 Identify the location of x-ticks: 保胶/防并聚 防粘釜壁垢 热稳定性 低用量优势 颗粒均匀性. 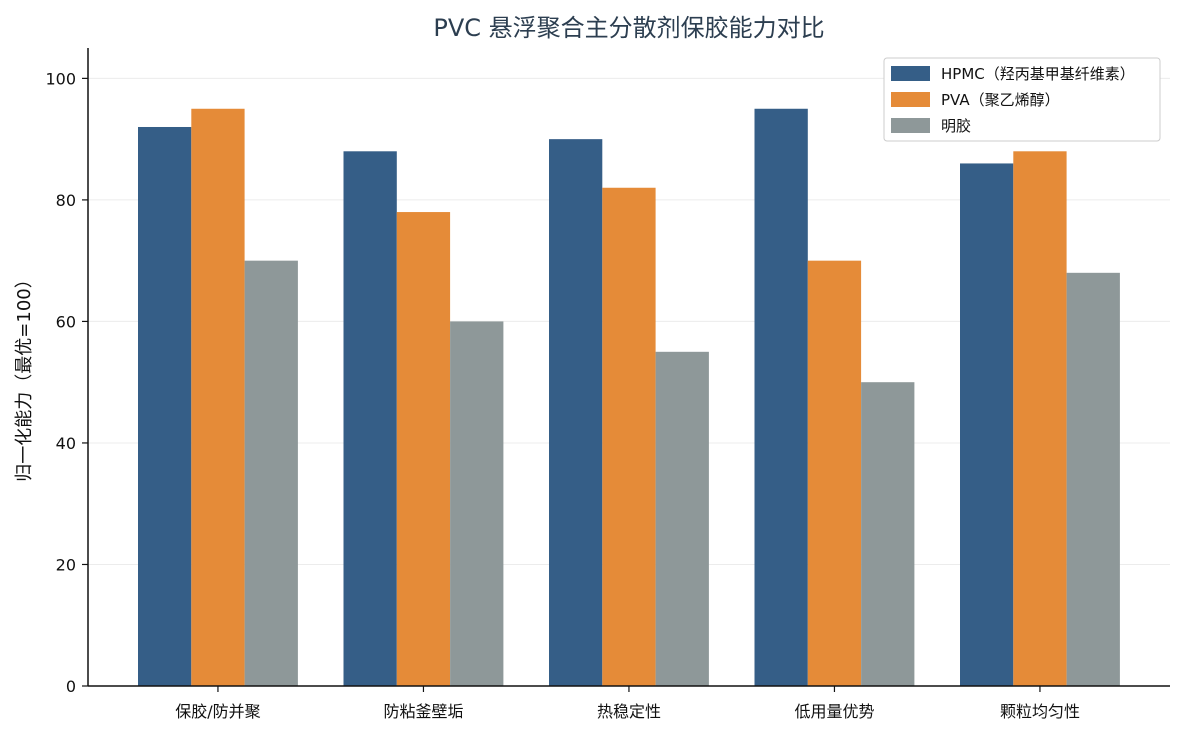
(627, 703).